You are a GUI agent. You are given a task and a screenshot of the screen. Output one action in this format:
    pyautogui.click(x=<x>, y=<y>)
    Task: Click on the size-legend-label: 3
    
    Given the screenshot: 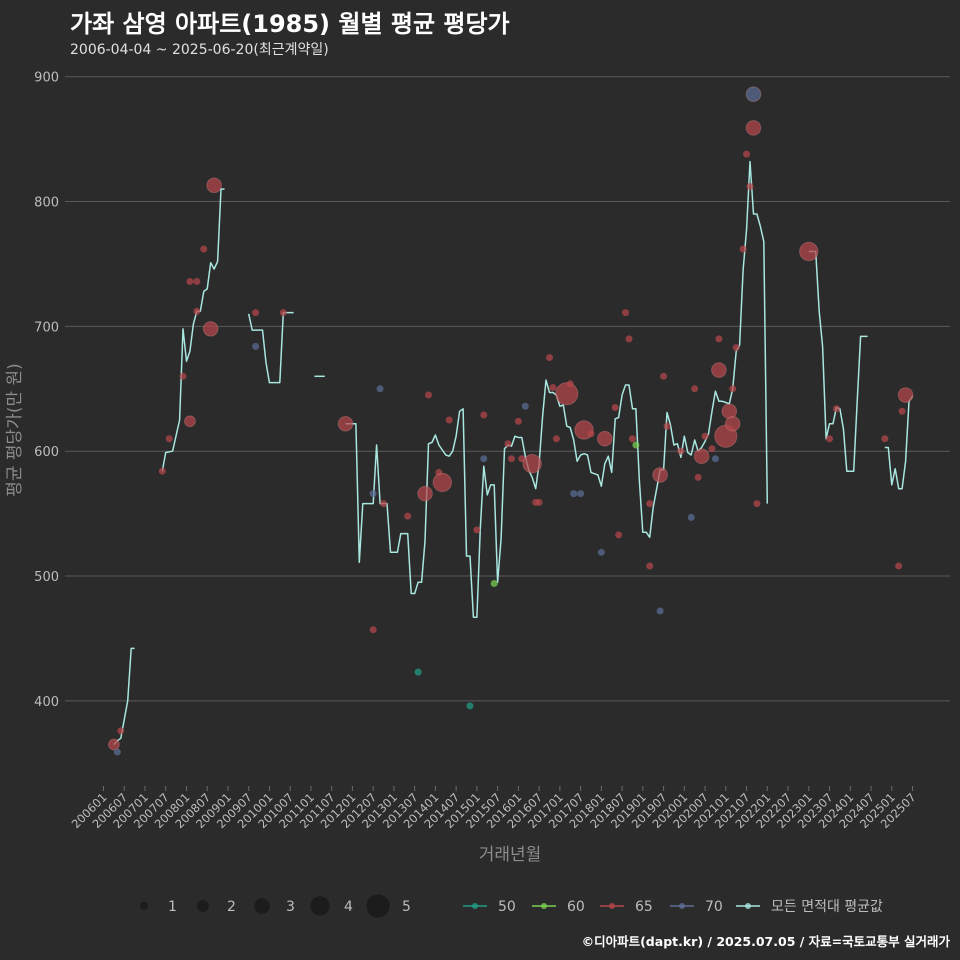 What is the action you would take?
    pyautogui.click(x=290, y=907)
    